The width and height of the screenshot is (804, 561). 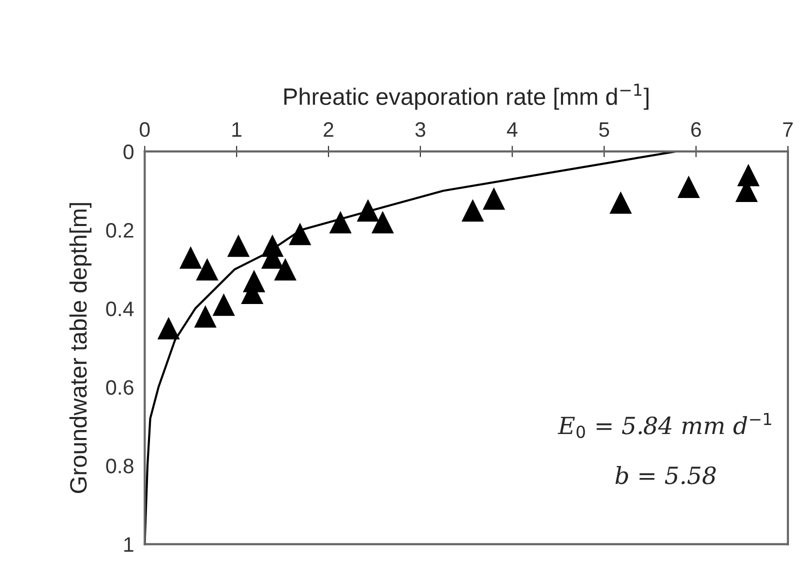 I want to click on x-tick-label: 5, so click(x=604, y=129).